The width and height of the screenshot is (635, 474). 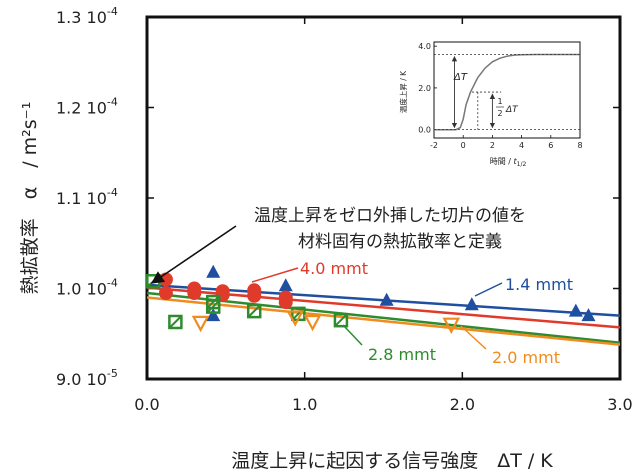 What do you see at coordinates (352, 335) in the screenshot?
I see `leader-2p8mm` at bounding box center [352, 335].